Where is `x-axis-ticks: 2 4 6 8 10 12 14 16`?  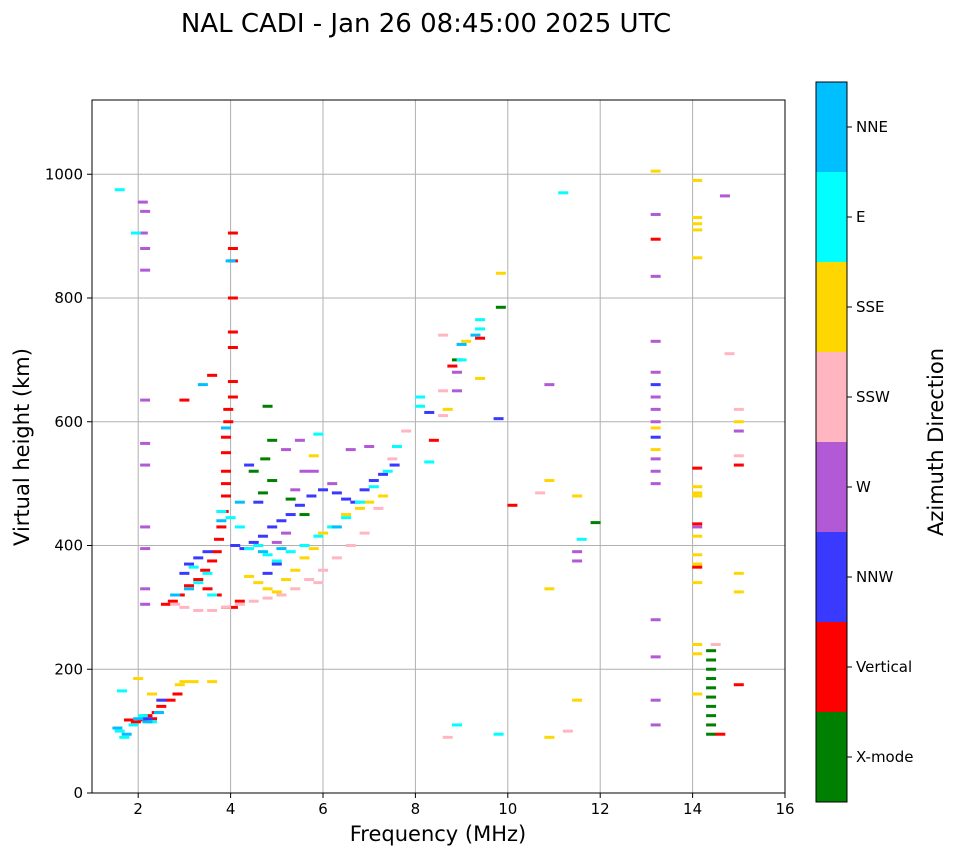 x-axis-ticks: 2 4 6 8 10 12 14 16 is located at coordinates (464, 805).